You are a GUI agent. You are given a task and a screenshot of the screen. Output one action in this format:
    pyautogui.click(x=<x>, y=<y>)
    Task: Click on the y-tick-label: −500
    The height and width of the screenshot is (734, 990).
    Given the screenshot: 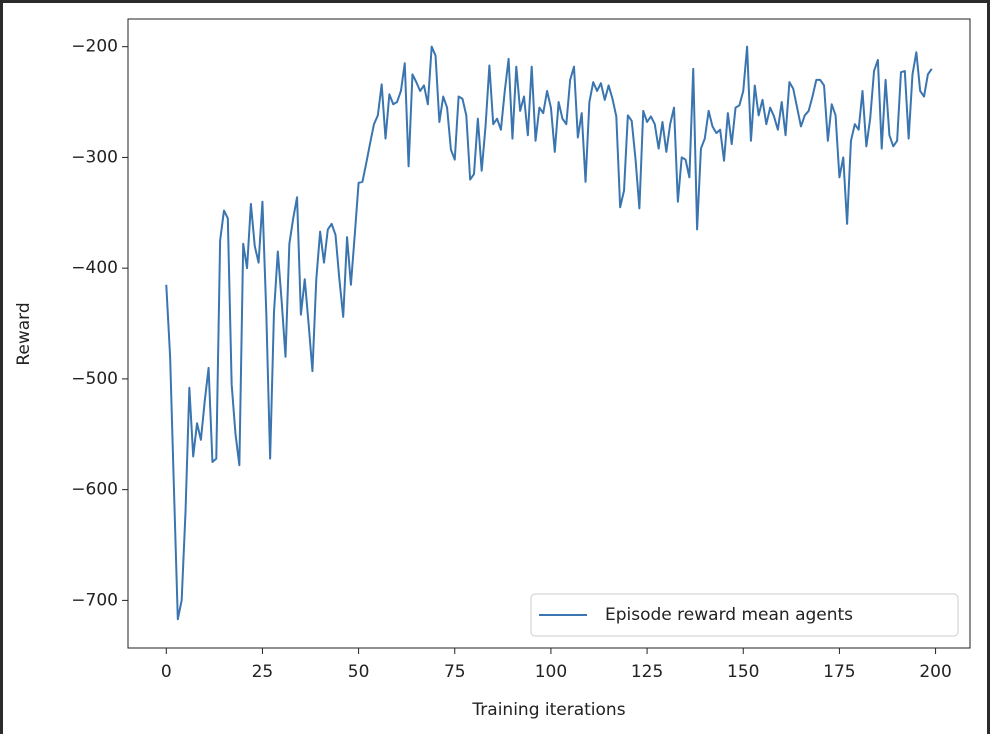 What is the action you would take?
    pyautogui.click(x=94, y=379)
    